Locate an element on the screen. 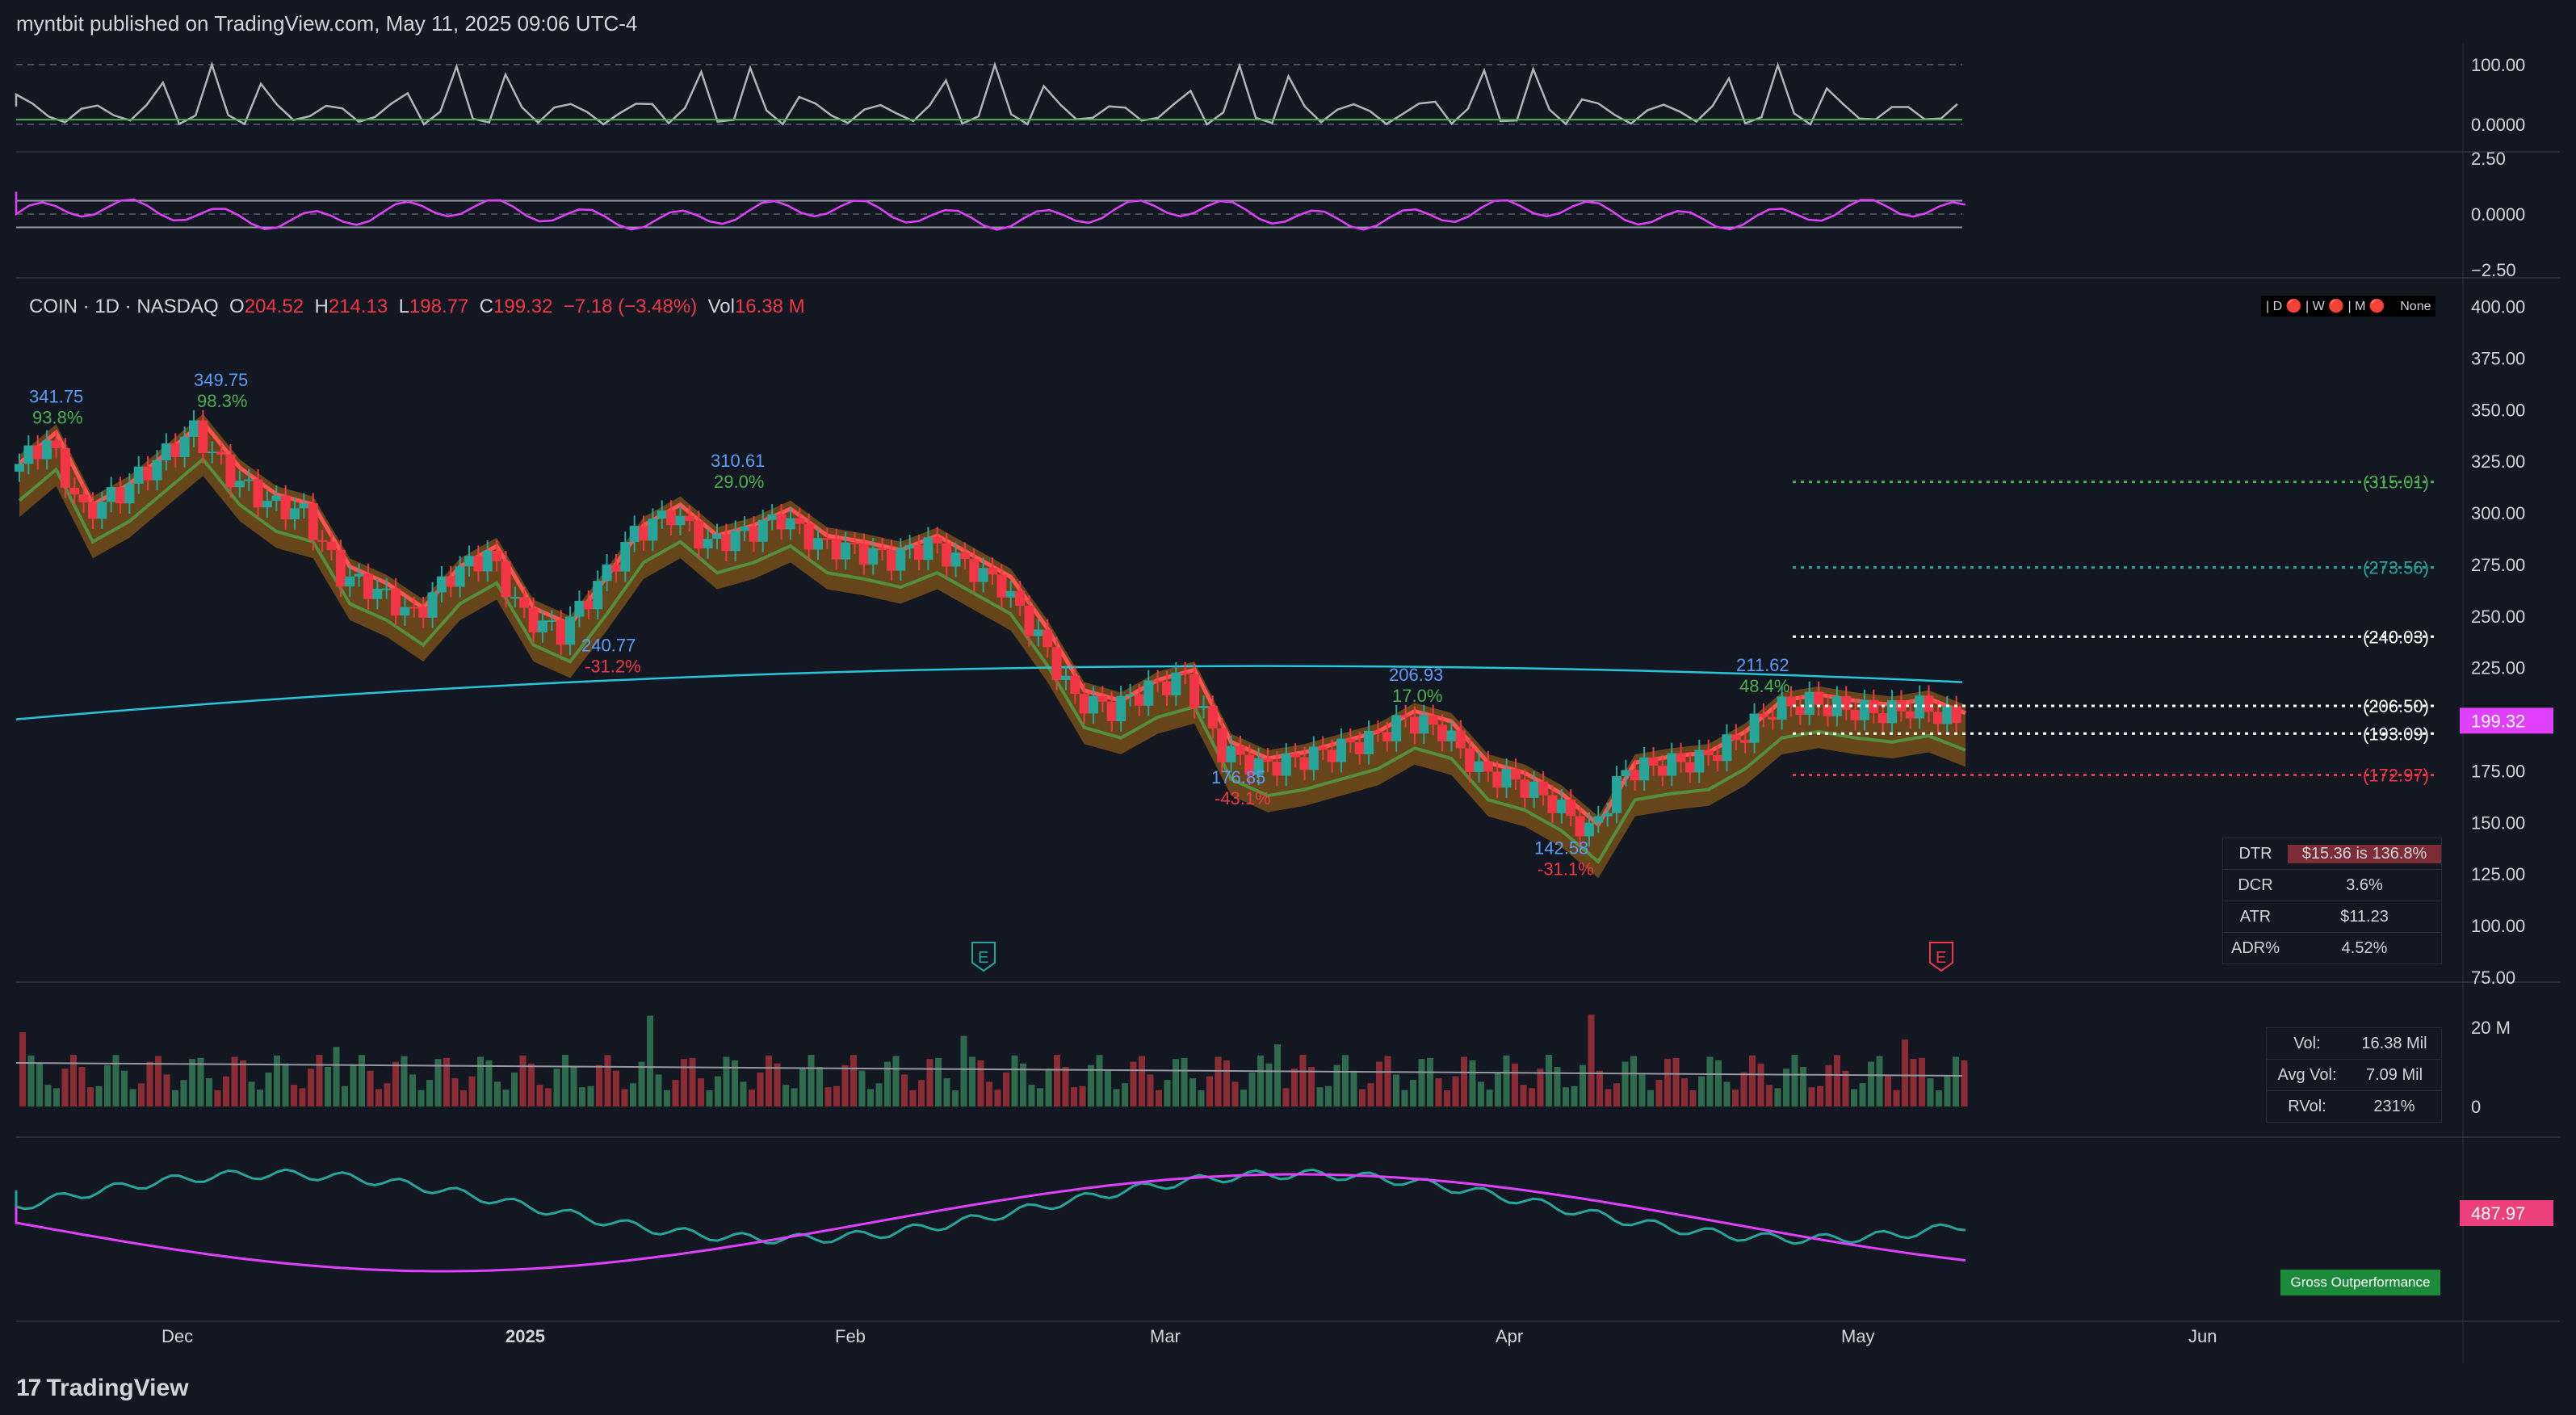  tradingview-brand: 17 TradingView is located at coordinates (102, 1388).